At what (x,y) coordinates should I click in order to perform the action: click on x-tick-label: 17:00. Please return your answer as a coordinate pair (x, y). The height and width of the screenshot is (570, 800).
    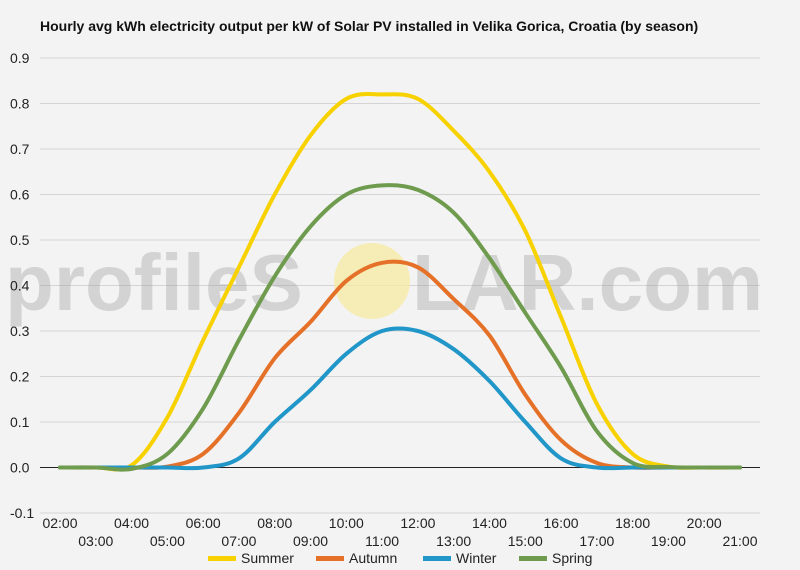
    Looking at the image, I should click on (596, 541).